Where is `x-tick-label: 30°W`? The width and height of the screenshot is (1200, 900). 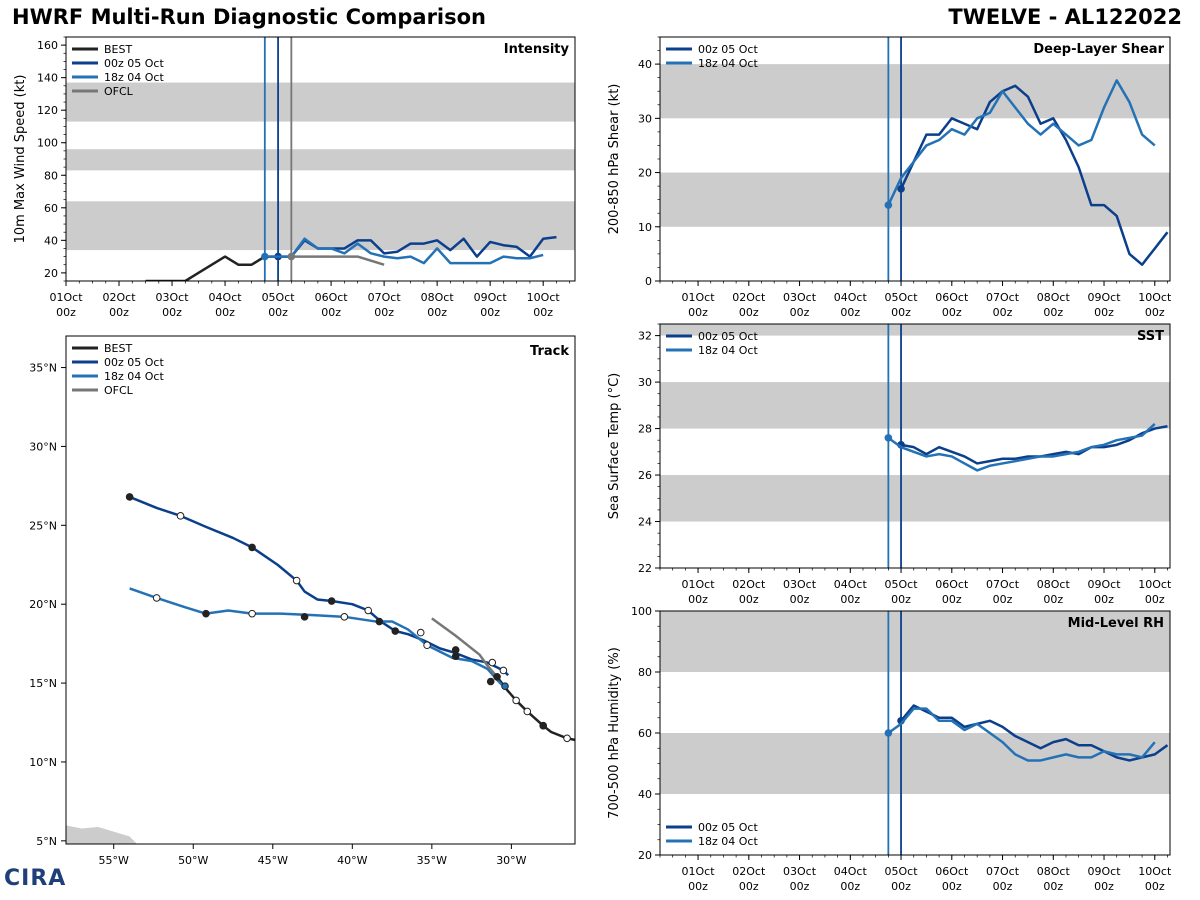
x-tick-label: 30°W is located at coordinates (511, 860).